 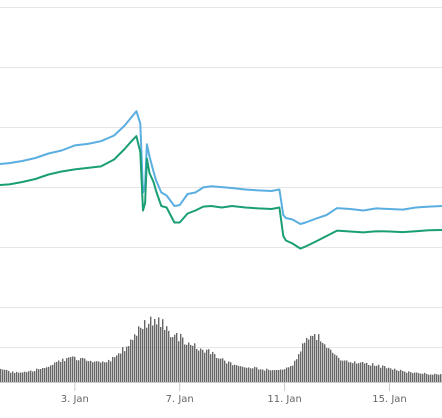 What do you see at coordinates (284, 399) in the screenshot?
I see `x-tick-label: 11. Jan` at bounding box center [284, 399].